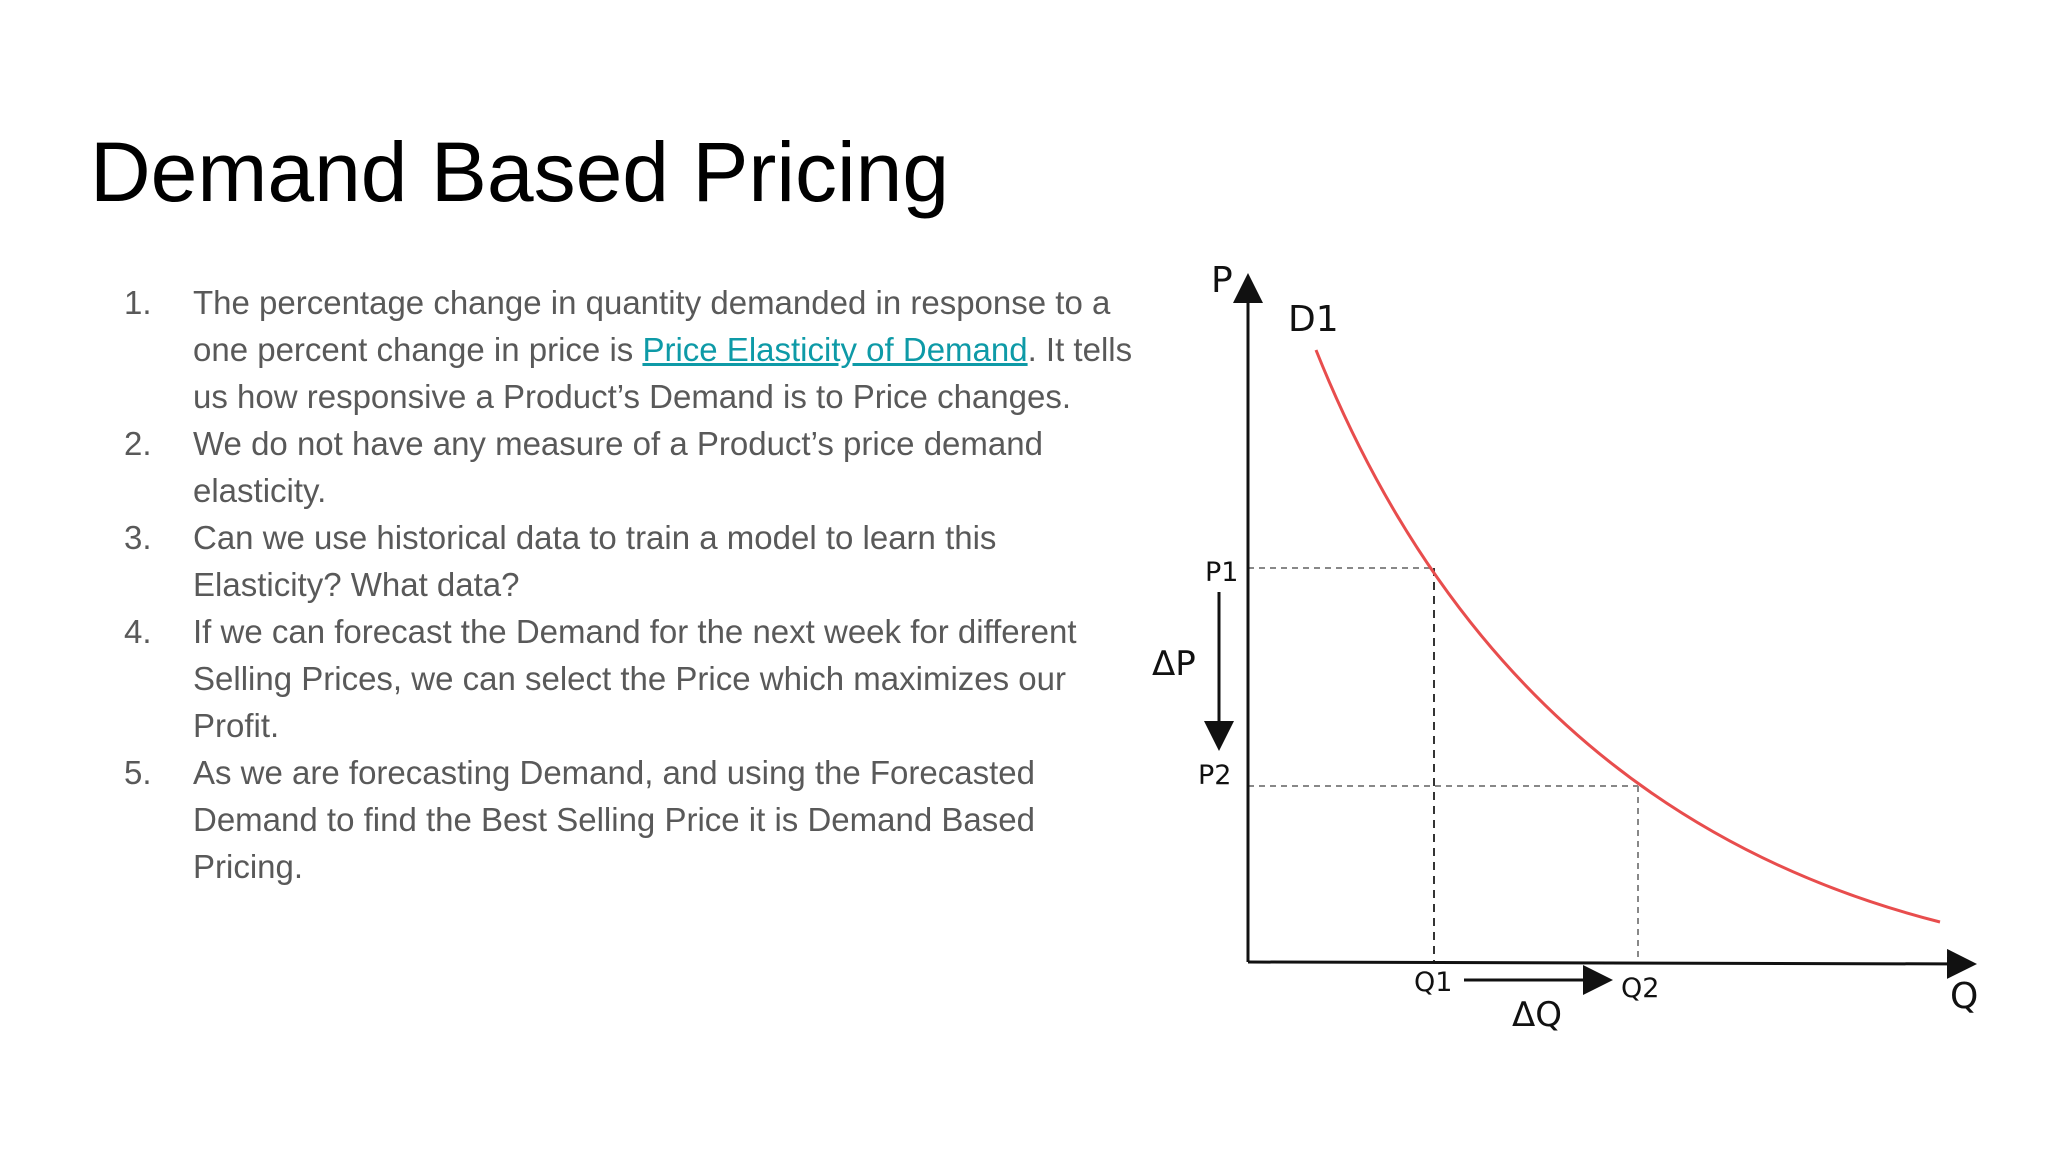  I want to click on list-number: 2., so click(138, 443).